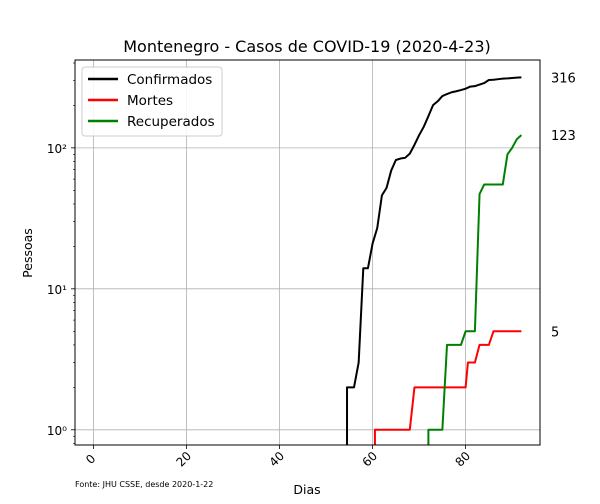 The image size is (600, 504). What do you see at coordinates (563, 136) in the screenshot?
I see `end-label-recuperados: 123` at bounding box center [563, 136].